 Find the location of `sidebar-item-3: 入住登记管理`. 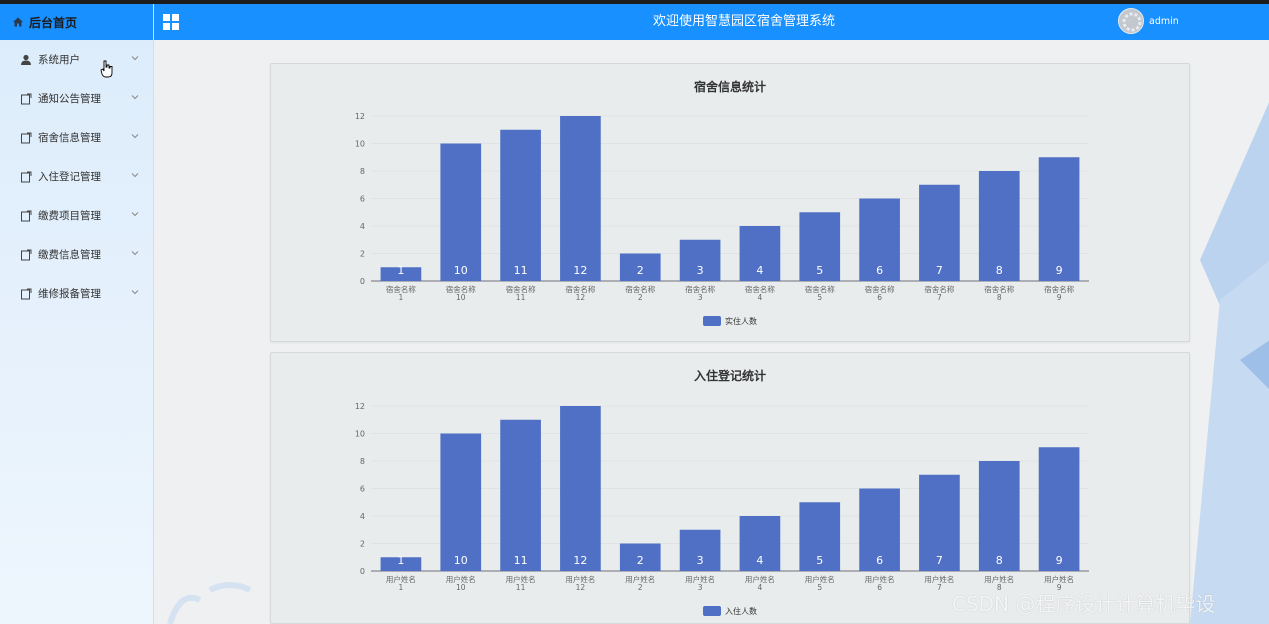

sidebar-item-3: 入住登记管理 is located at coordinates (76, 176).